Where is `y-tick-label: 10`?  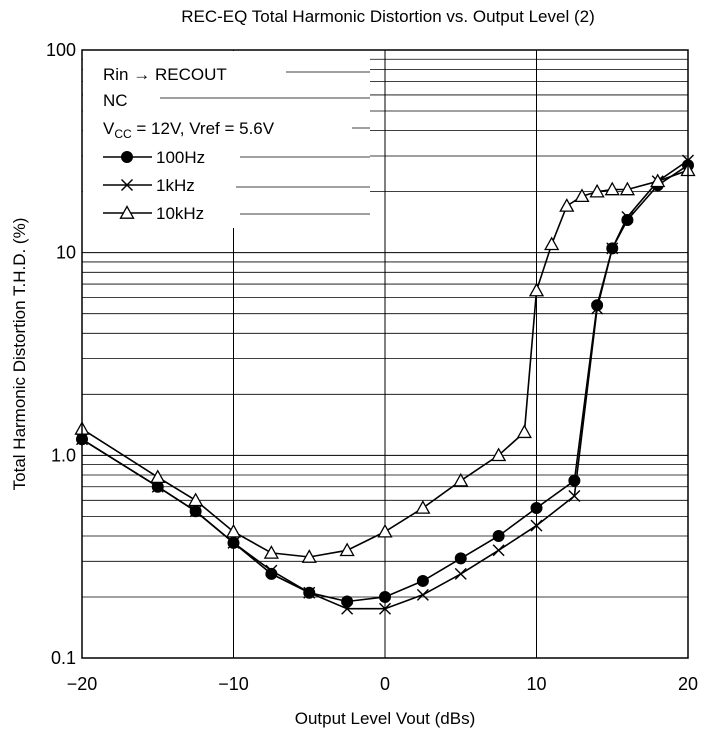 y-tick-label: 10 is located at coordinates (66, 253).